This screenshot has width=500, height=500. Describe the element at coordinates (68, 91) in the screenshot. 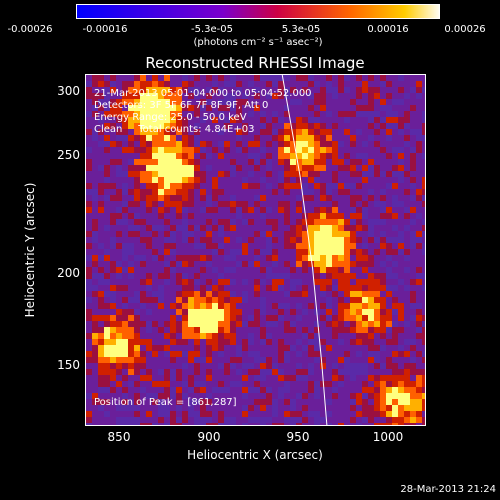

I see `y-tick-label: 300` at that location.